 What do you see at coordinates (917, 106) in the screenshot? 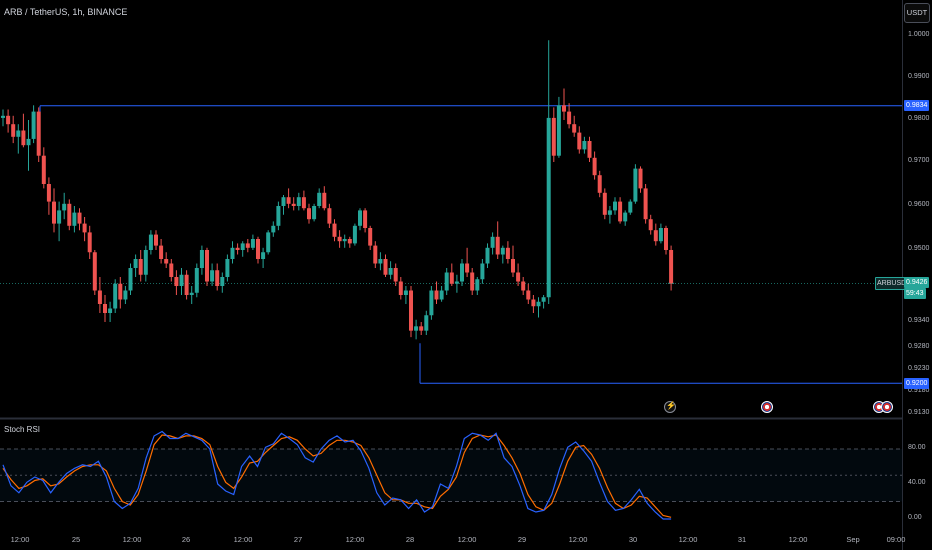
I see `resistance-price-tag: 0.9834` at bounding box center [917, 106].